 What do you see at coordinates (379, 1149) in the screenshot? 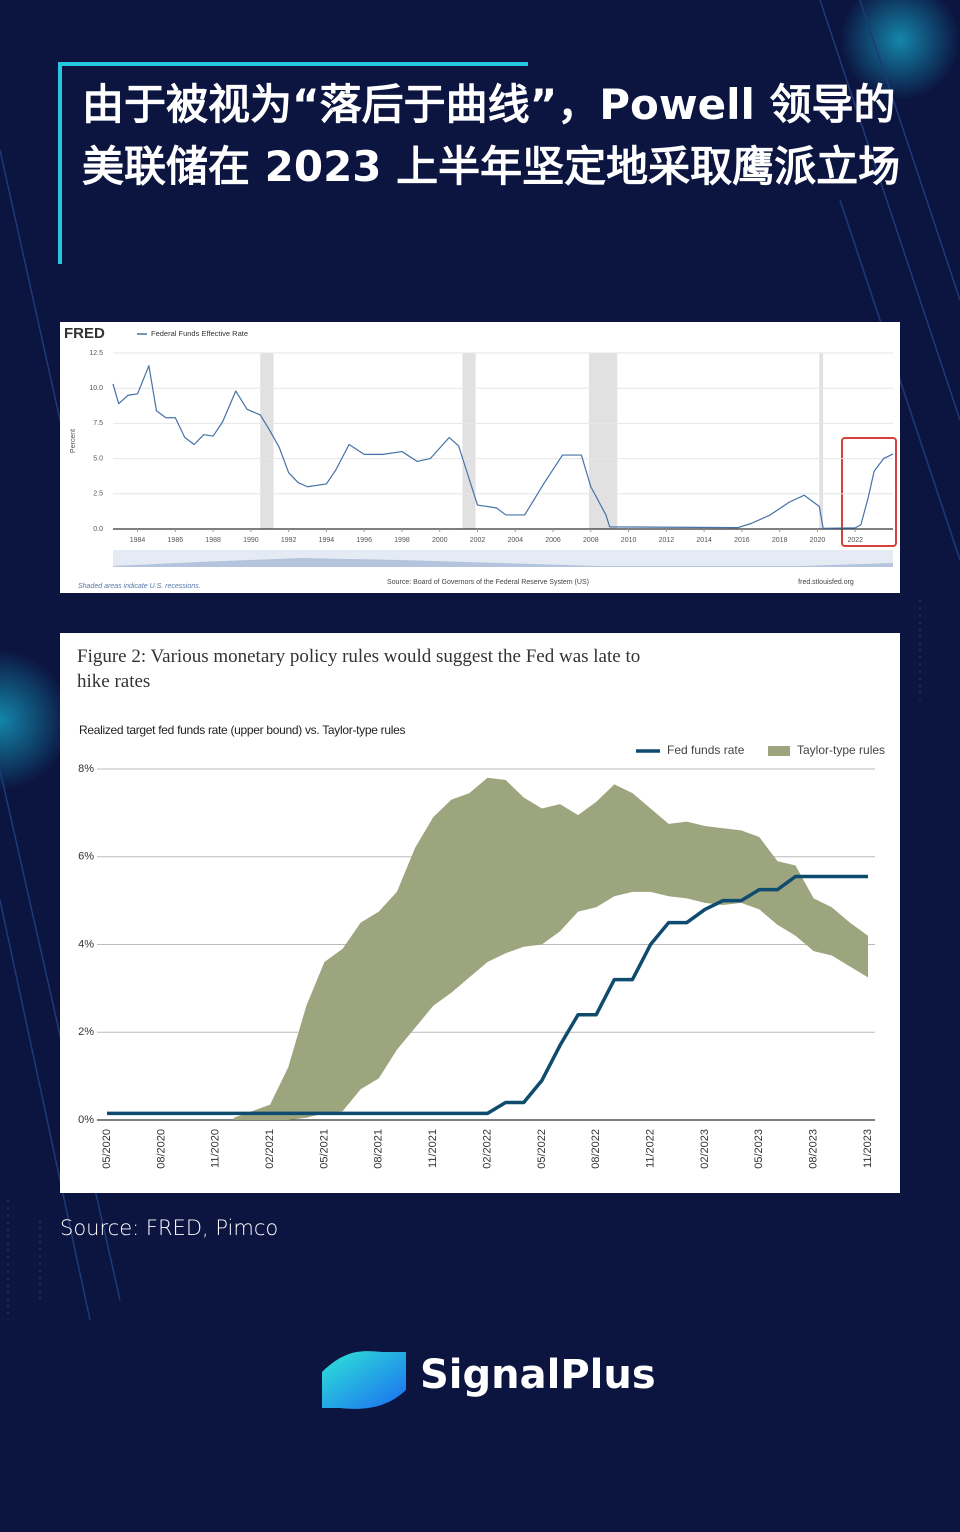
I see `x-tick-label: 08/2021` at bounding box center [379, 1149].